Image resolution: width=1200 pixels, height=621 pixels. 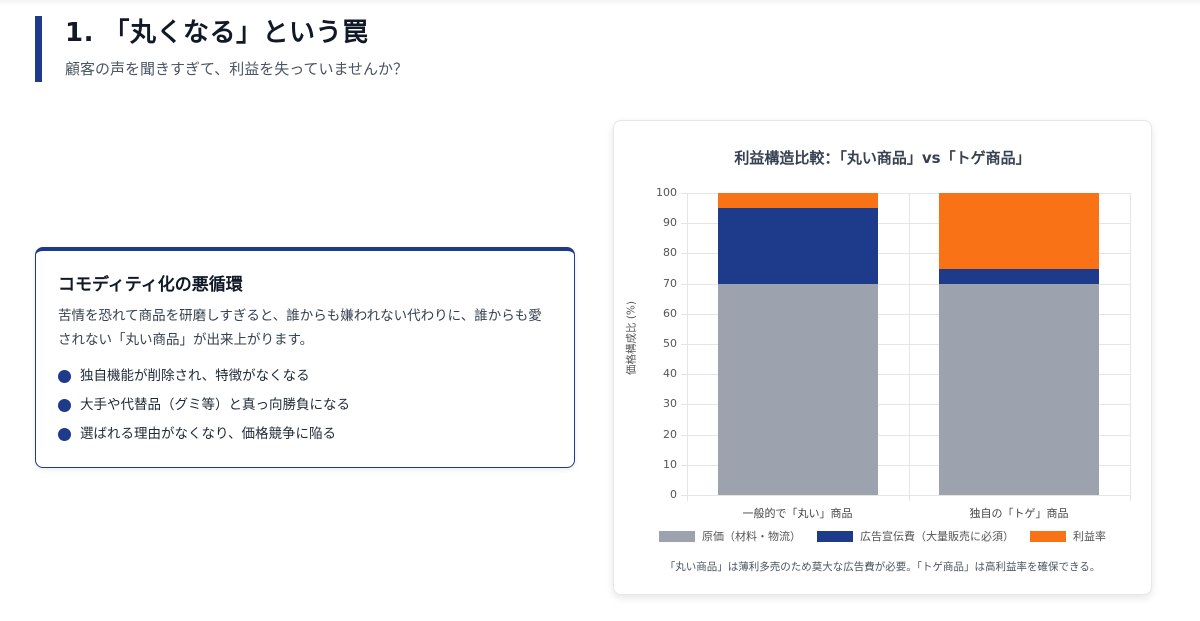 What do you see at coordinates (937, 536) in the screenshot?
I see `legend-label: 広告宣伝費（大量販売に必須）` at bounding box center [937, 536].